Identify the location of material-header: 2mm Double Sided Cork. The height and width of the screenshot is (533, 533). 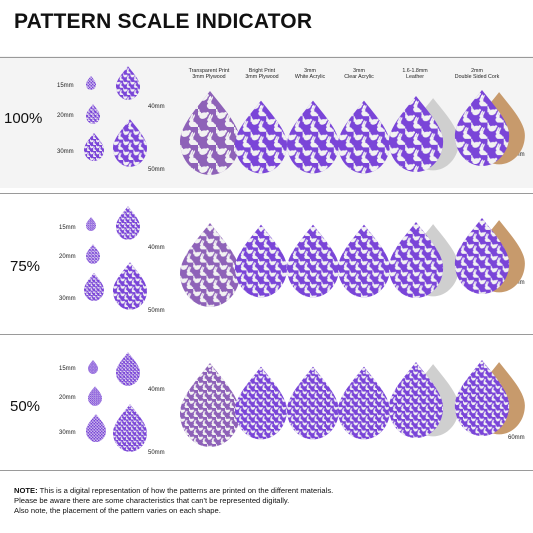
(477, 74).